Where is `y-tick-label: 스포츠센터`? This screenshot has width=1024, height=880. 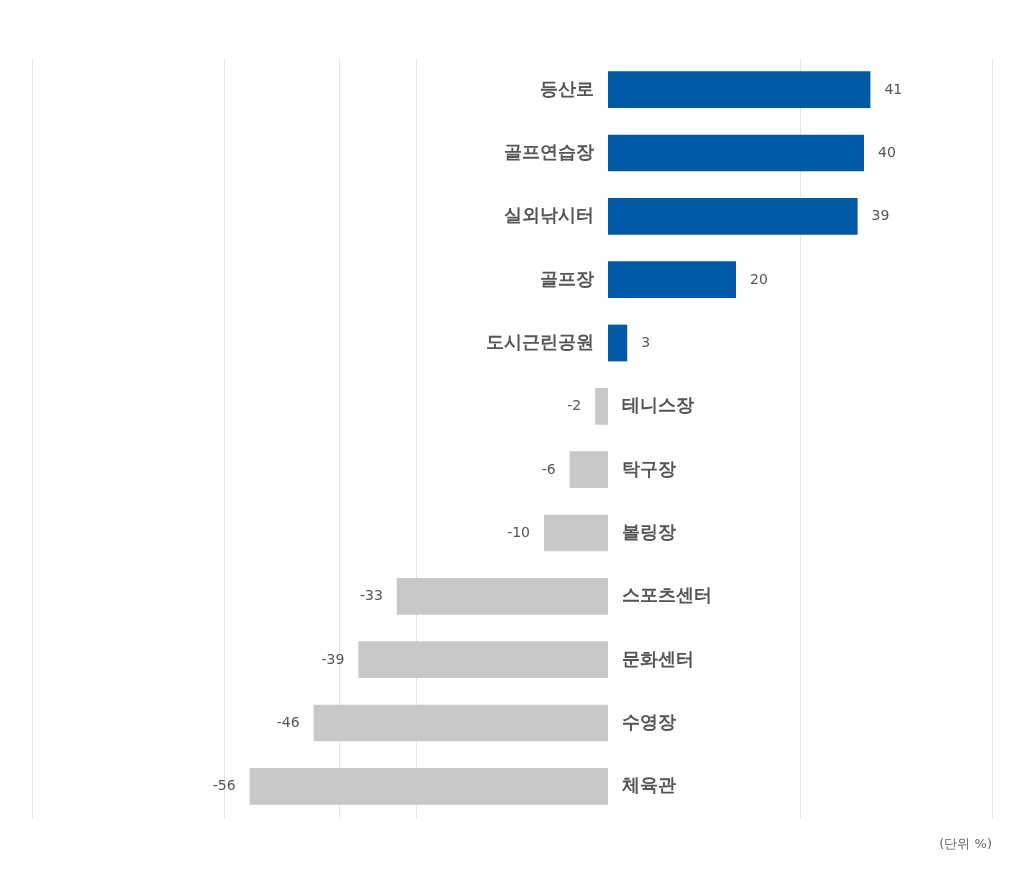
y-tick-label: 스포츠센터 is located at coordinates (667, 595).